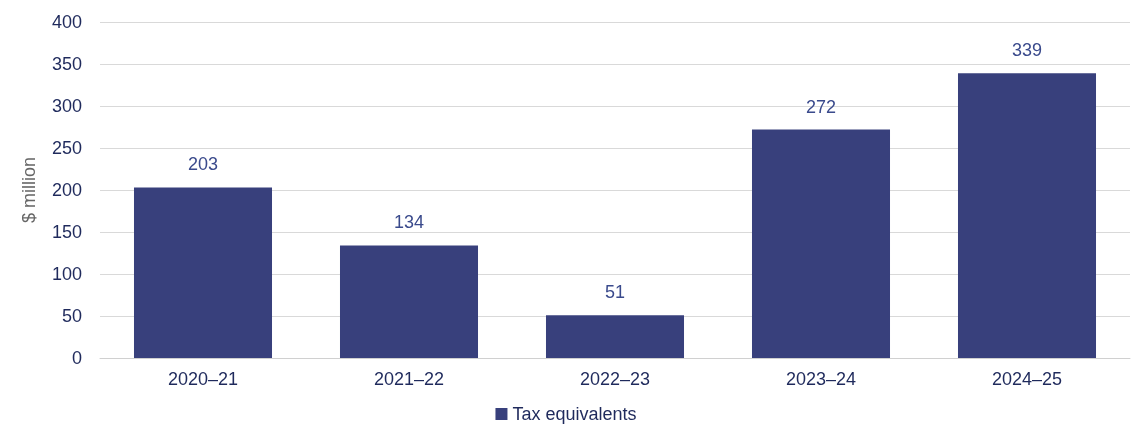 Image resolution: width=1132 pixels, height=430 pixels. I want to click on data-label: 272, so click(821, 106).